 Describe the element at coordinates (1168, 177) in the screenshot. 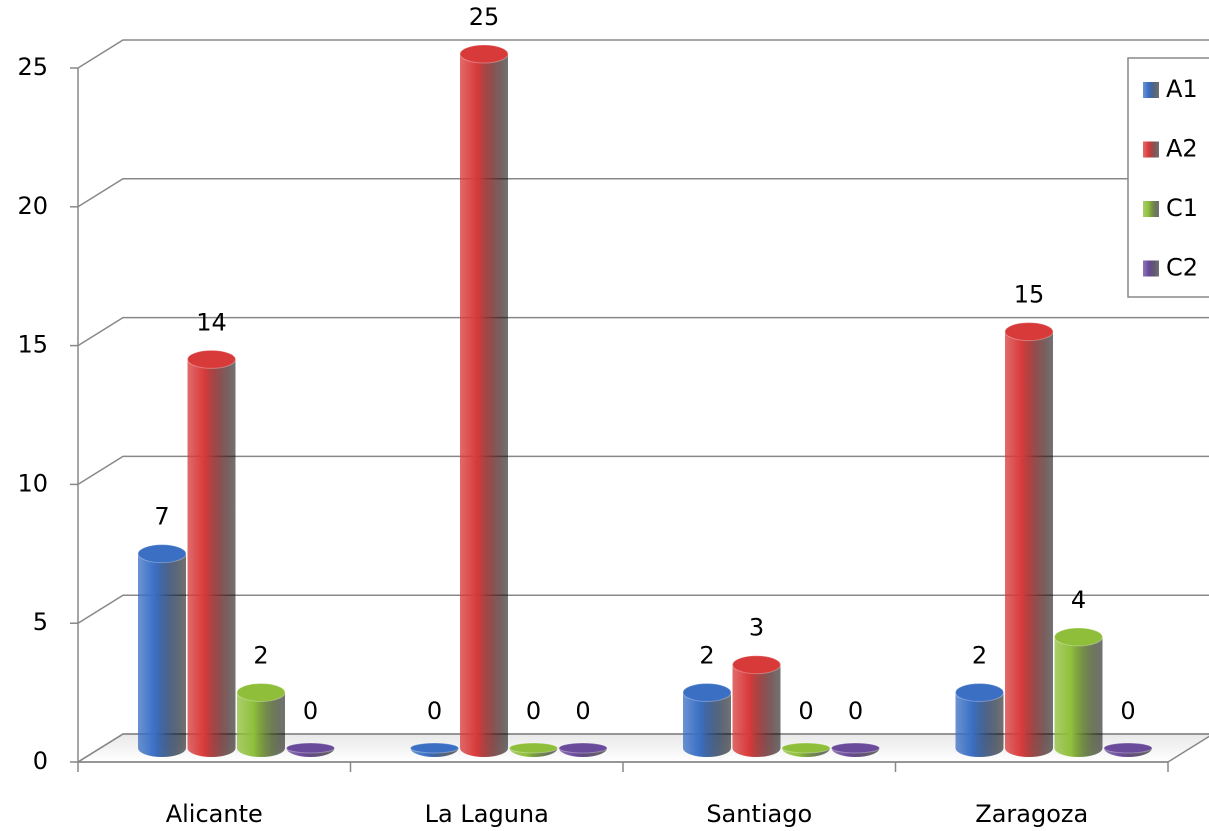

I see `legend-box` at that location.